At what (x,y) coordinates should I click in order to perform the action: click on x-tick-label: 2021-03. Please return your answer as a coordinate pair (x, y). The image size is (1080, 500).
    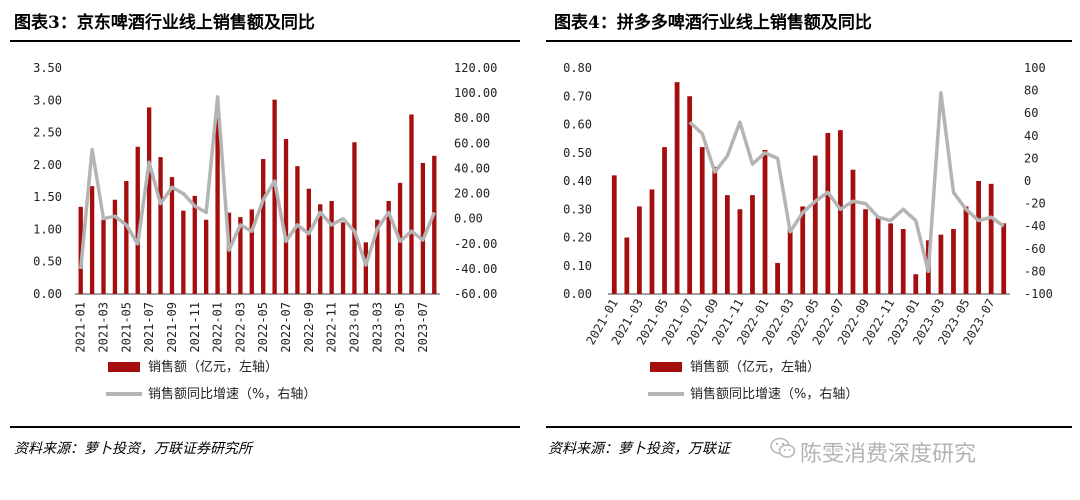
    Looking at the image, I should click on (104, 327).